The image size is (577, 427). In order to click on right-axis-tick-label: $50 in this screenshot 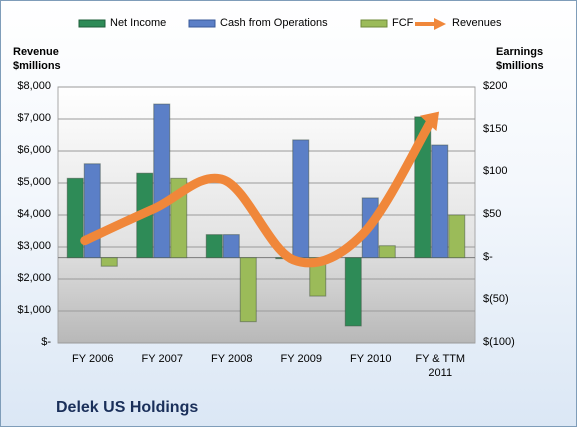, I will do `click(492, 214)`.